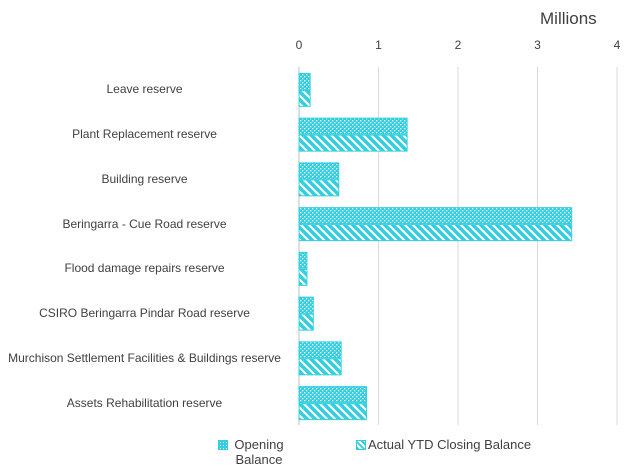  What do you see at coordinates (259, 452) in the screenshot?
I see `legend-label: Opening Balance` at bounding box center [259, 452].